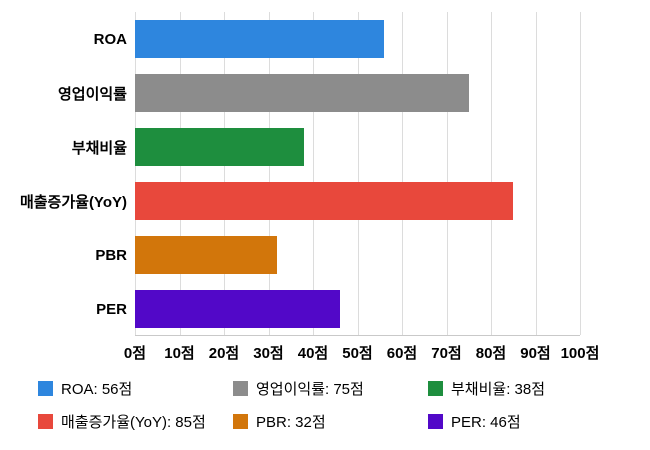  I want to click on x-axis-tick: 20점, so click(224, 353).